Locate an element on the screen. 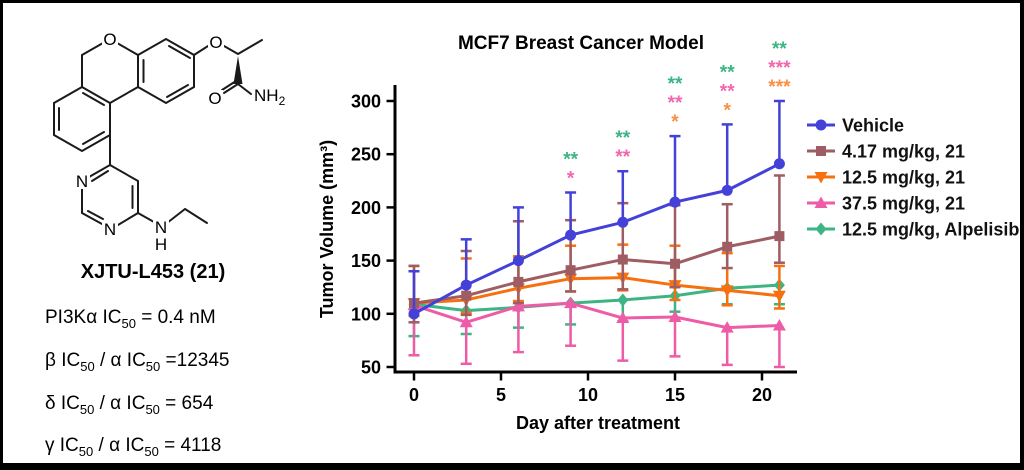  x-tick-label: 20 is located at coordinates (762, 395).